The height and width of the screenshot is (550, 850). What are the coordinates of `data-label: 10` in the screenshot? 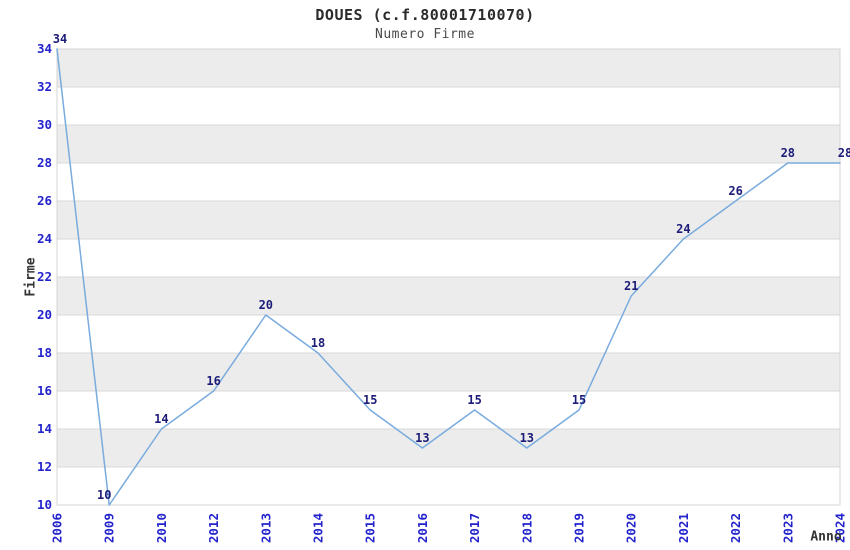 It's located at (104, 495).